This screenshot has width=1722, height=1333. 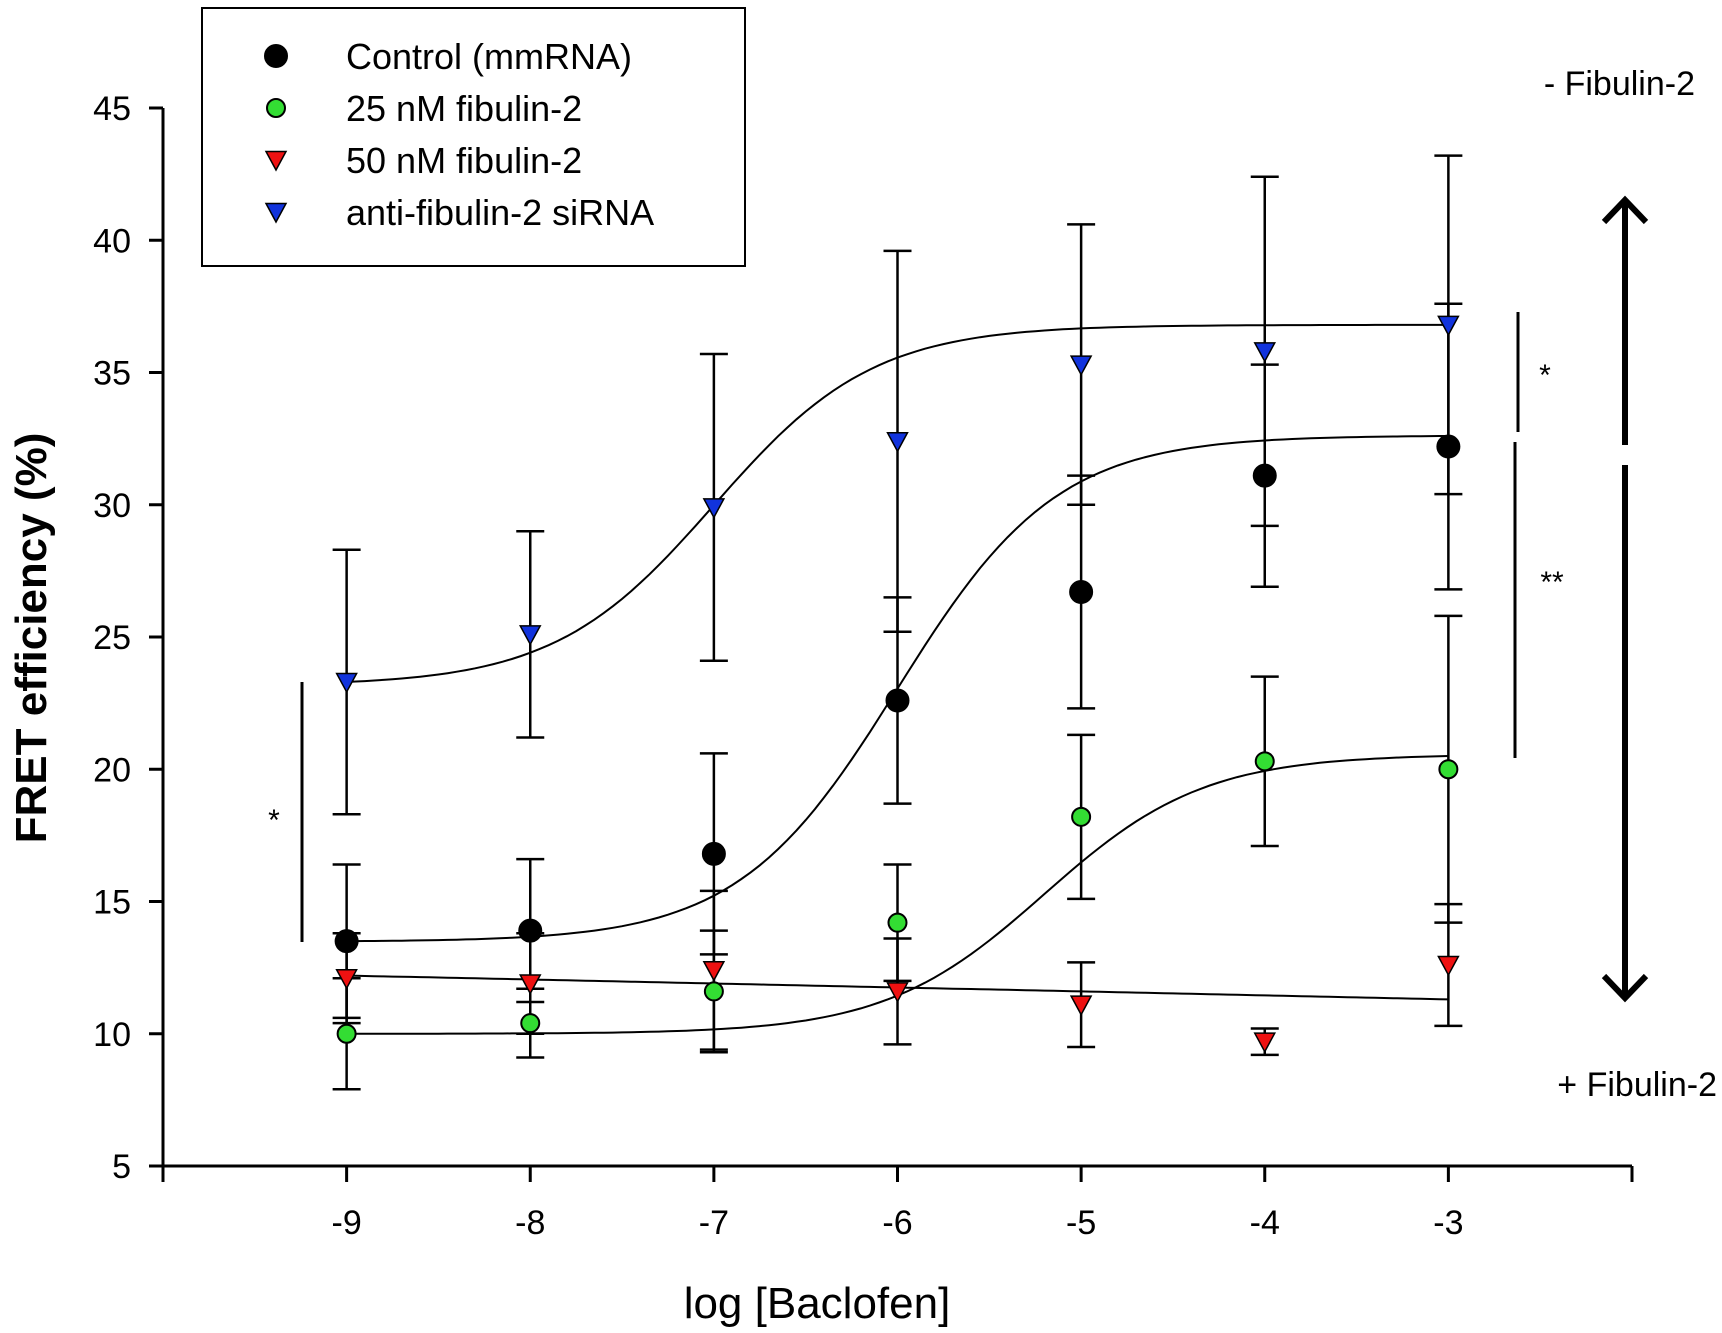 What do you see at coordinates (112, 770) in the screenshot?
I see `y-tick-label: 20` at bounding box center [112, 770].